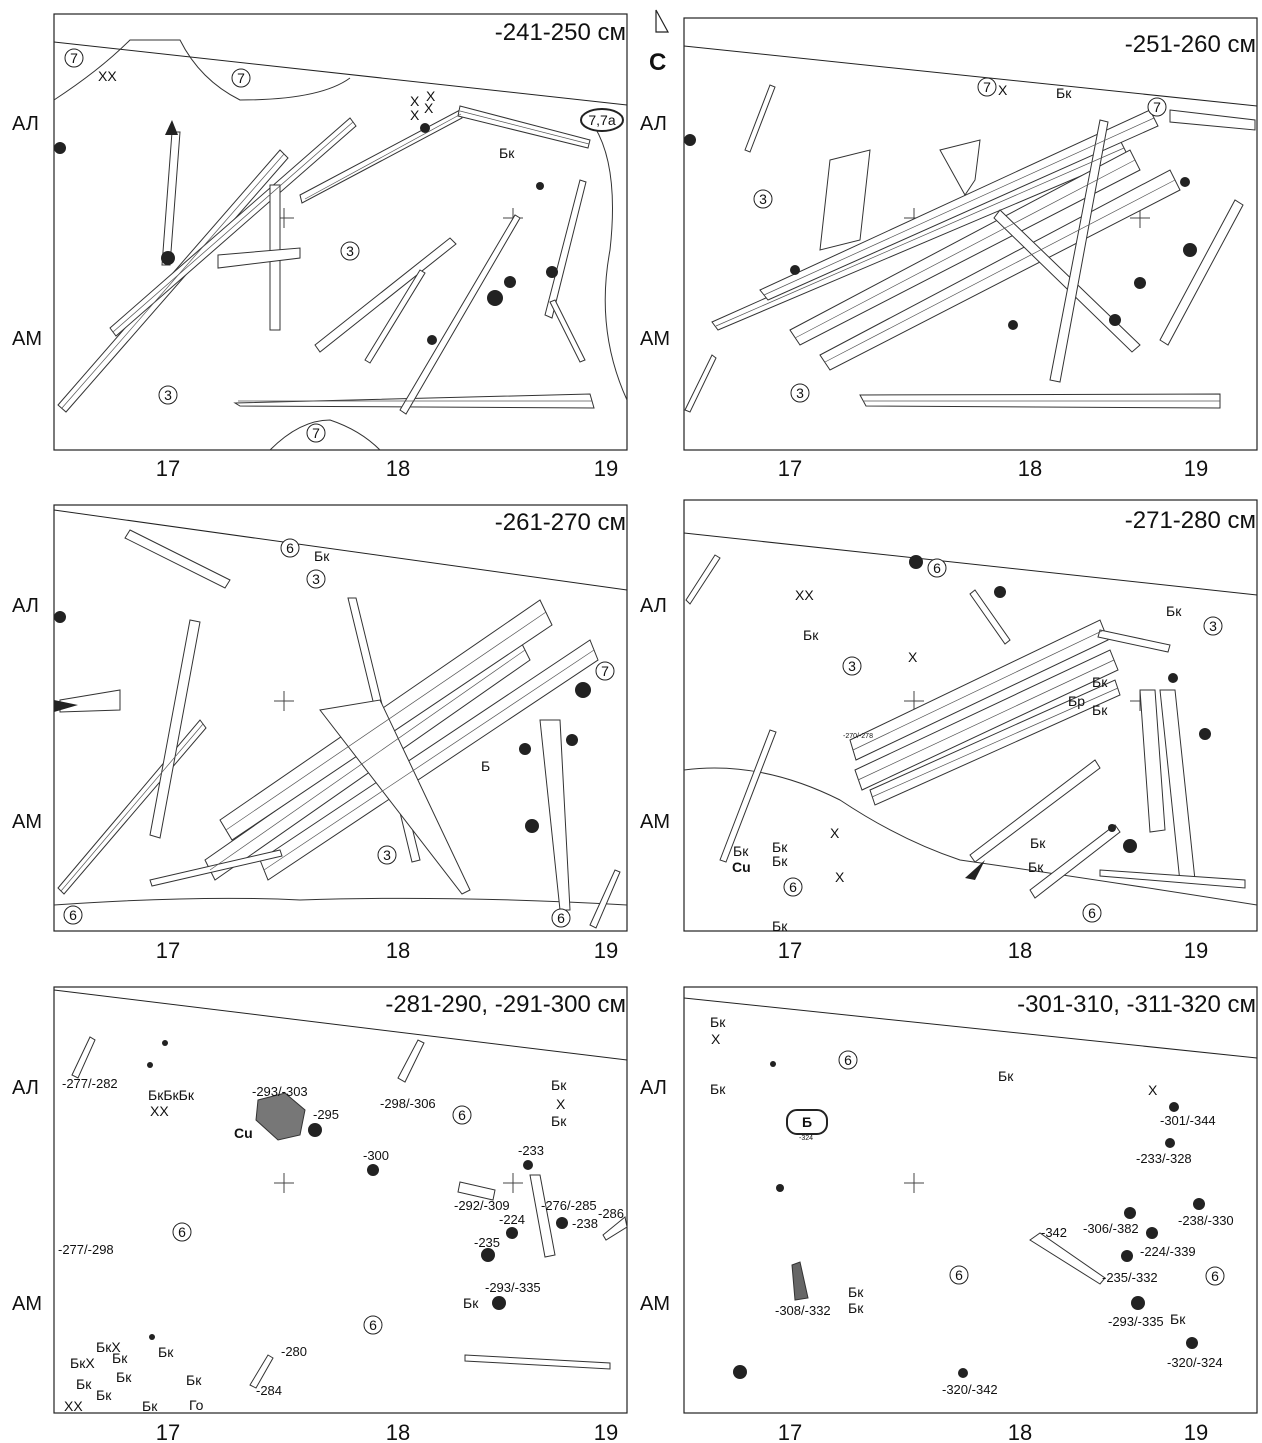  Describe the element at coordinates (1130, 1277) in the screenshot. I see `depth-label: -235/-332` at that location.